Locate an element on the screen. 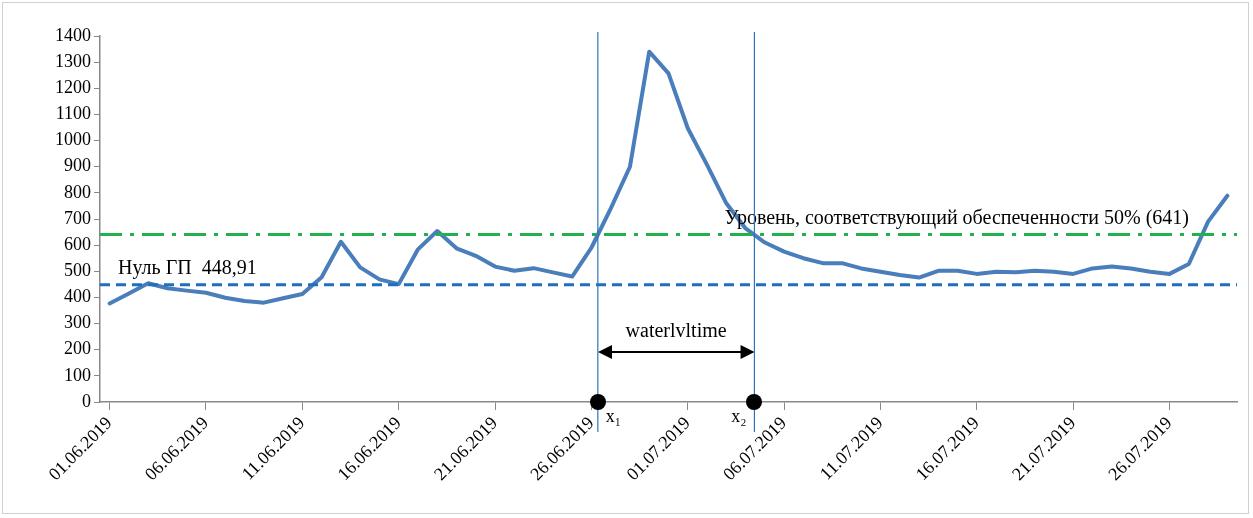 The image size is (1253, 518). y-tick-label: 0 is located at coordinates (86, 400).